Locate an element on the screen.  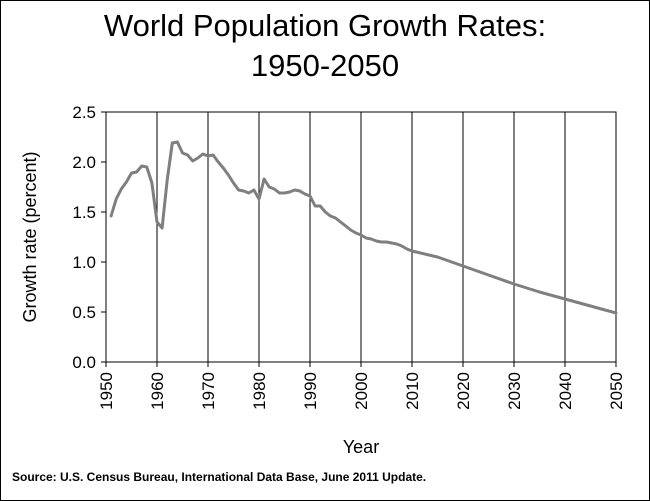
x-axis-label: Year is located at coordinates (361, 447).